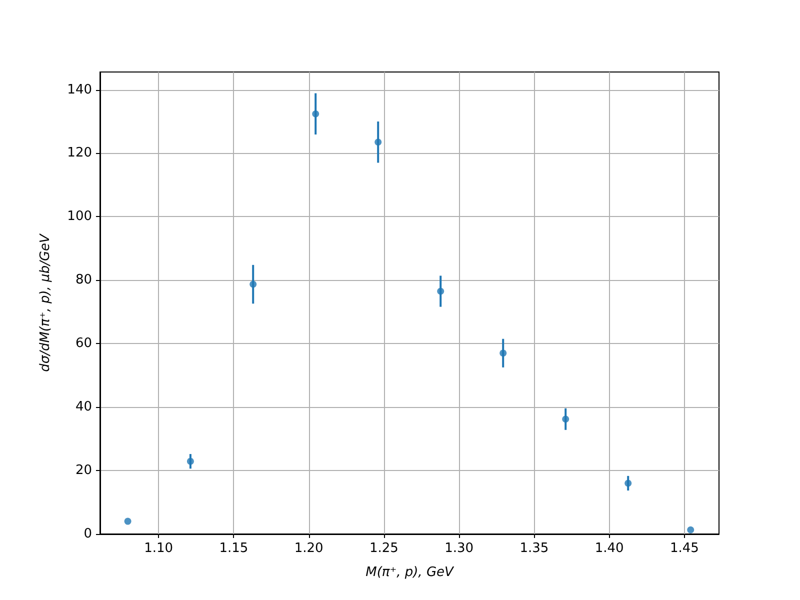 The height and width of the screenshot is (600, 800). Describe the element at coordinates (83, 280) in the screenshot. I see `y-tick-label: 80` at that location.